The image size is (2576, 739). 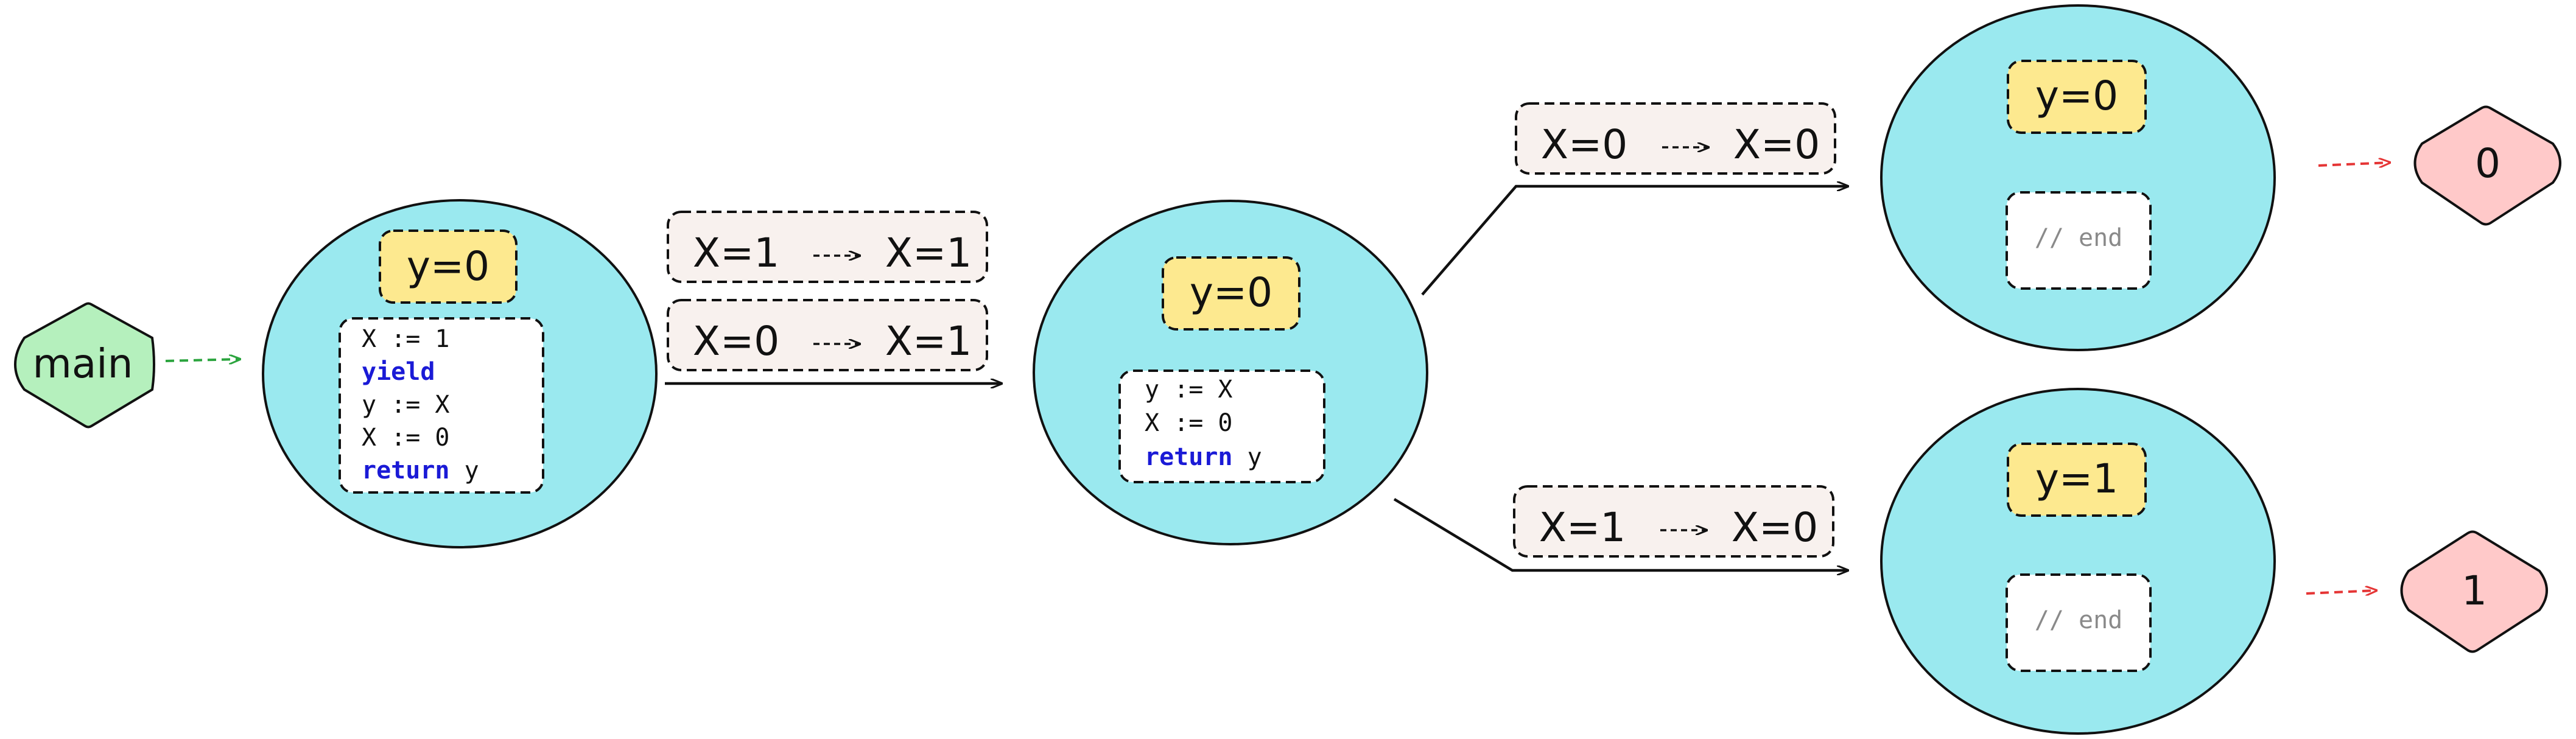 I want to click on state-3-code: // end, so click(x=2079, y=238).